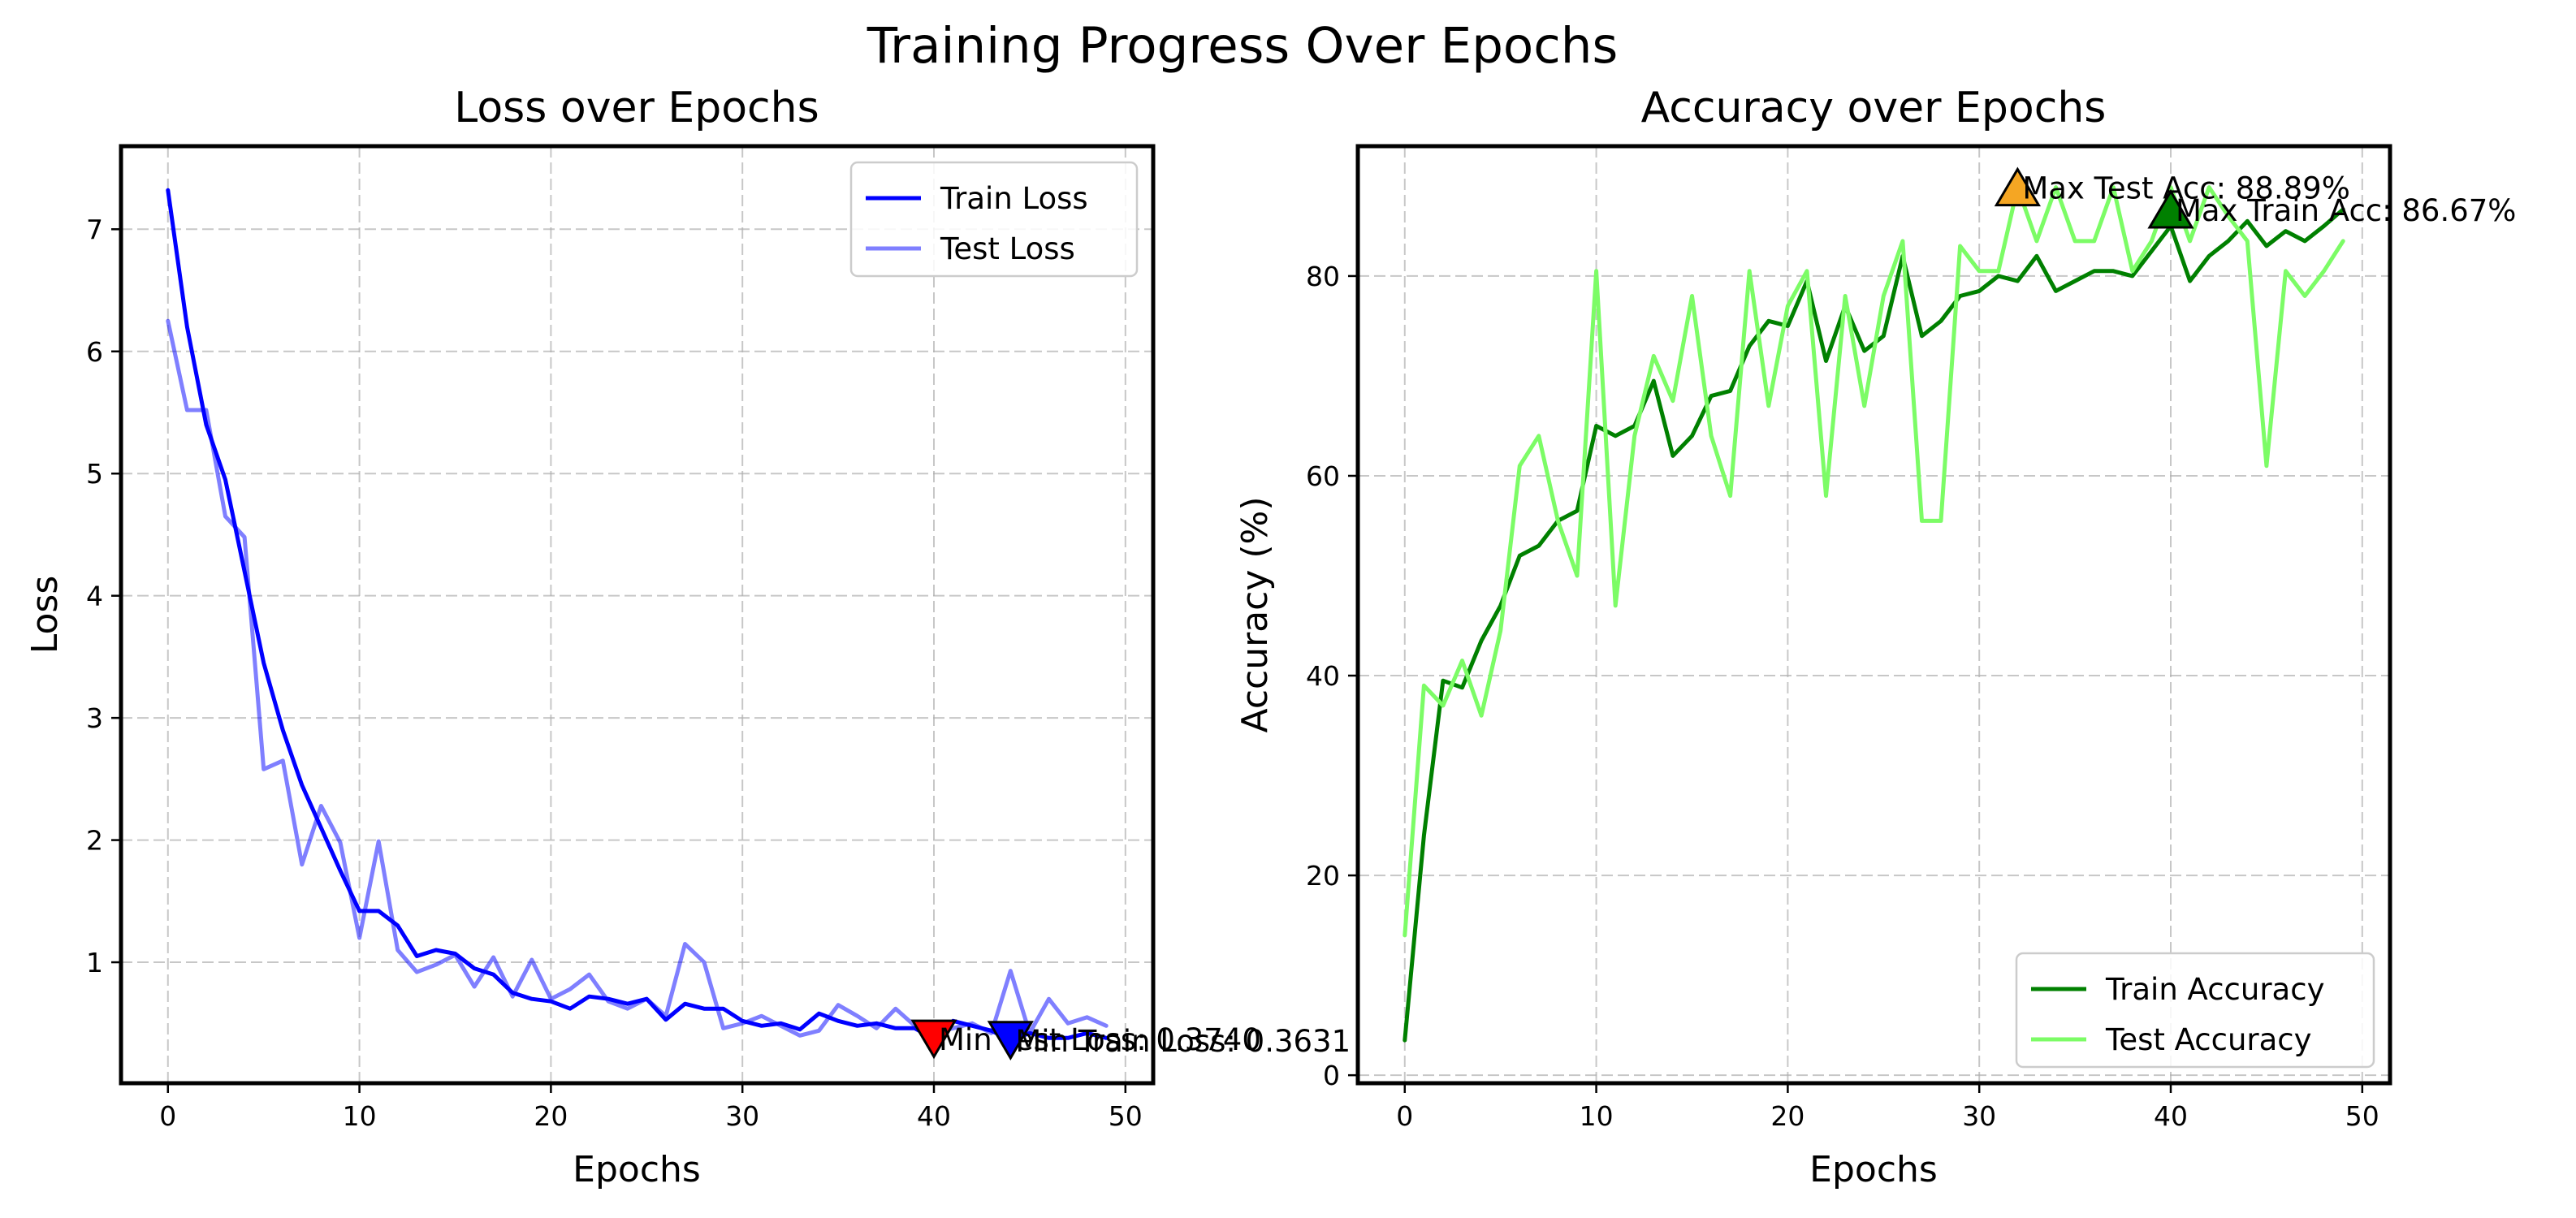 Image resolution: width=2576 pixels, height=1218 pixels. What do you see at coordinates (1014, 199) in the screenshot?
I see `loss-legend-label-0: Train Loss` at bounding box center [1014, 199].